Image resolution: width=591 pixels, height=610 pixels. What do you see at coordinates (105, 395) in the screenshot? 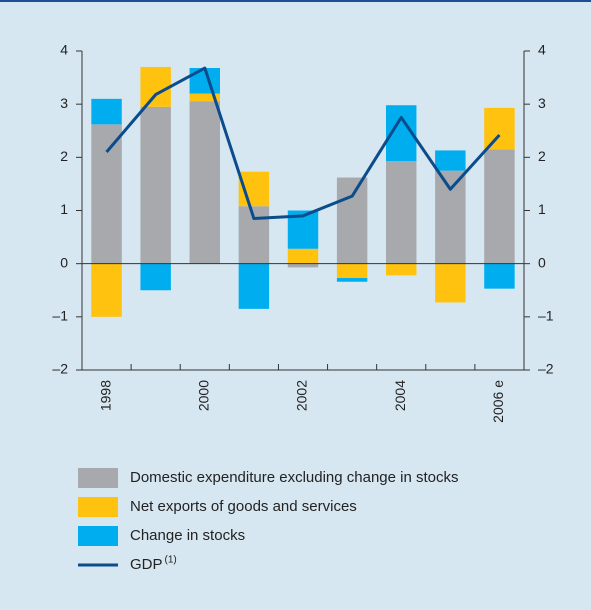
I see `x-tick-label: 1998` at bounding box center [105, 395].